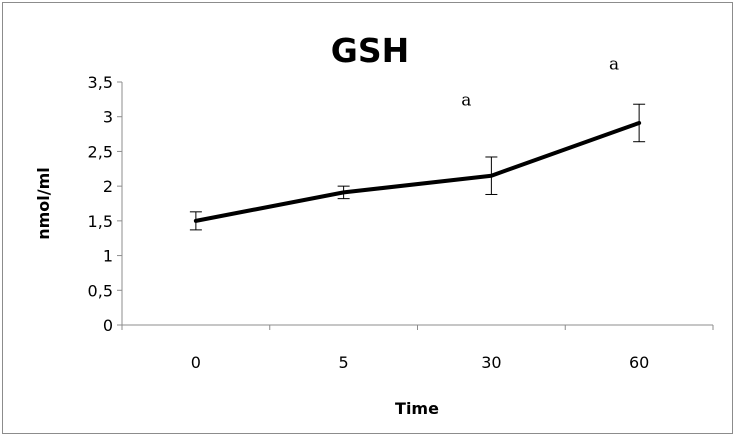  What do you see at coordinates (417, 408) in the screenshot?
I see `x-axis-title: Time` at bounding box center [417, 408].